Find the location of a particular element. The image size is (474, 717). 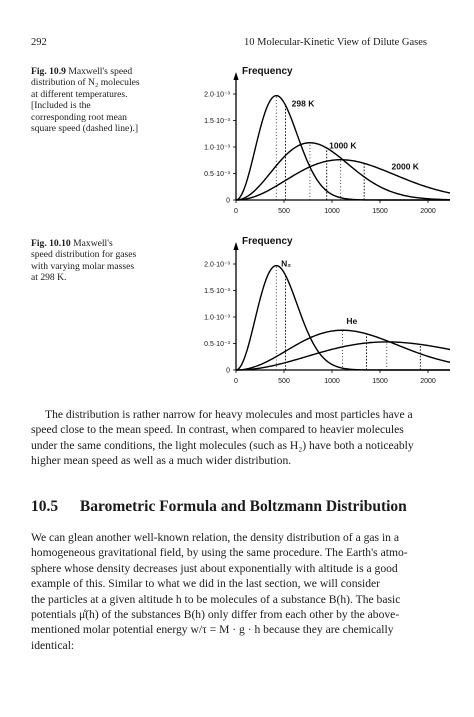

caption-line: with varying molar masses is located at coordinates (83, 266).